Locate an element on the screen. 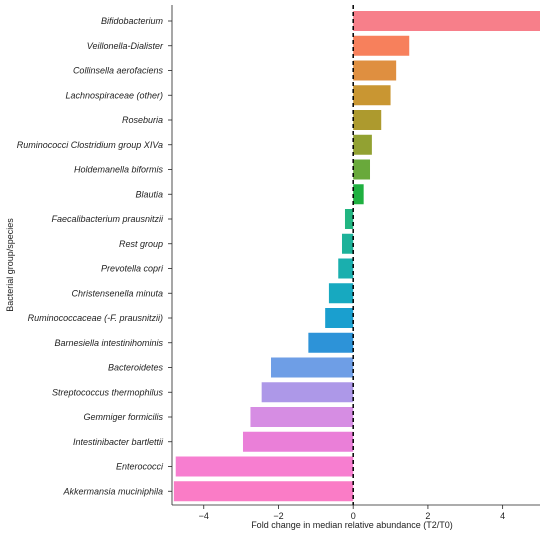  category-label-11: Christensenella minuta is located at coordinates (117, 293).